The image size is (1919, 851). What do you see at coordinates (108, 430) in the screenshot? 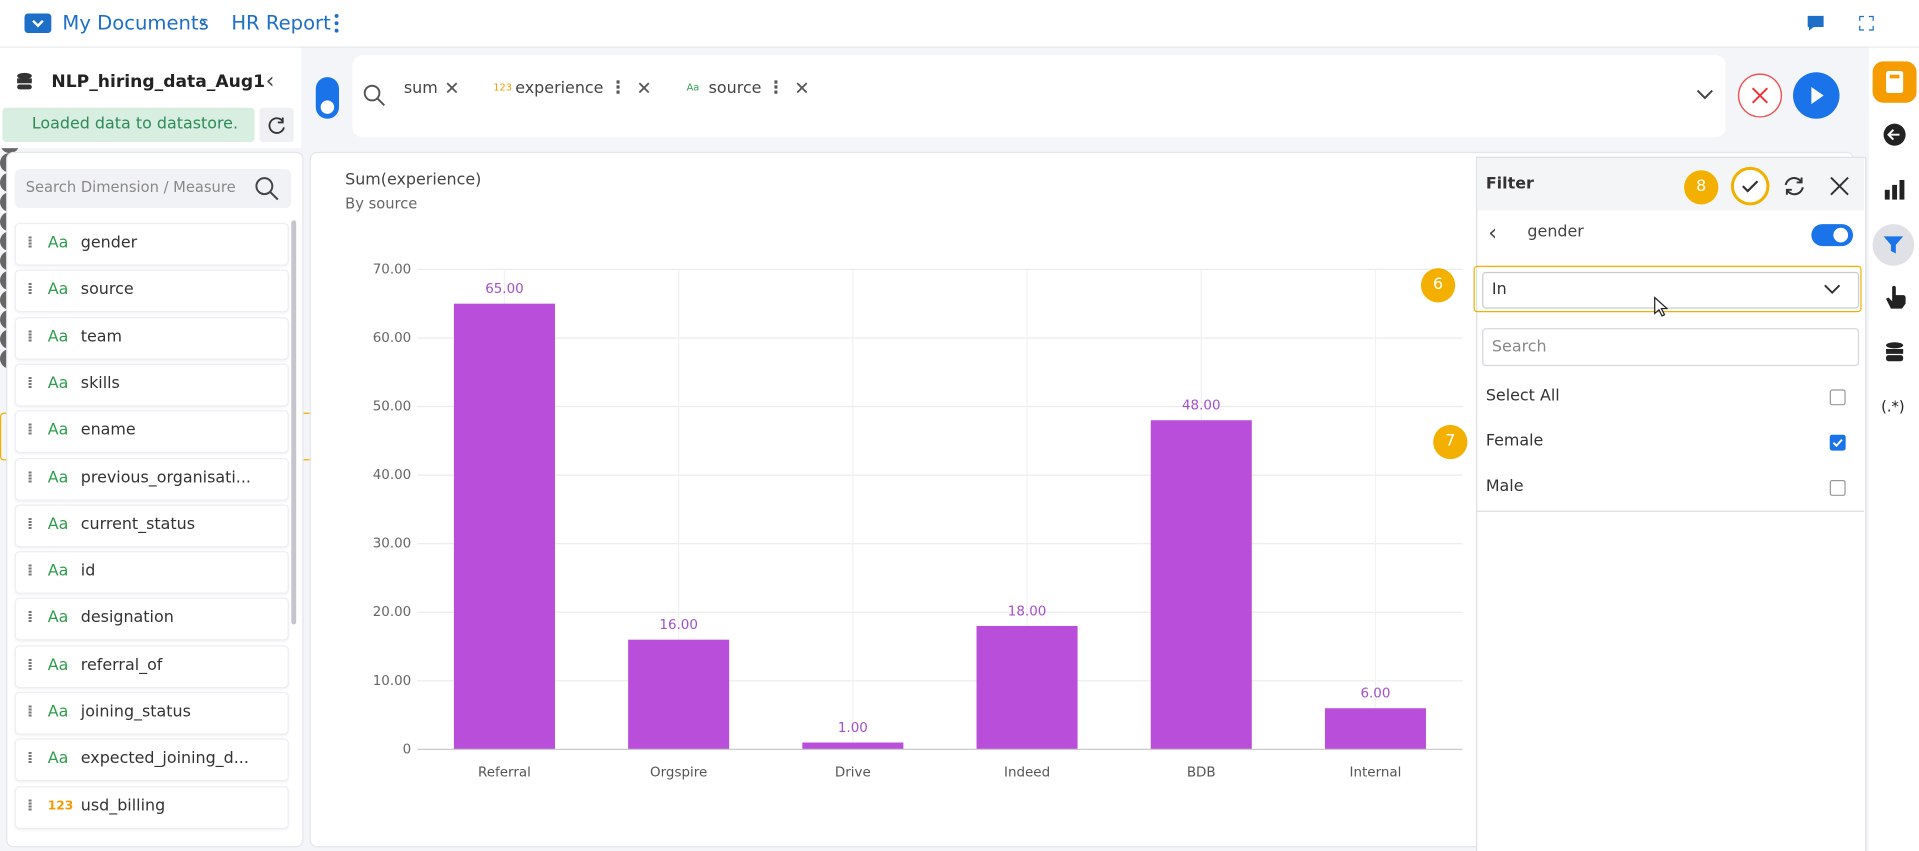
I see `field-name: ename` at bounding box center [108, 430].